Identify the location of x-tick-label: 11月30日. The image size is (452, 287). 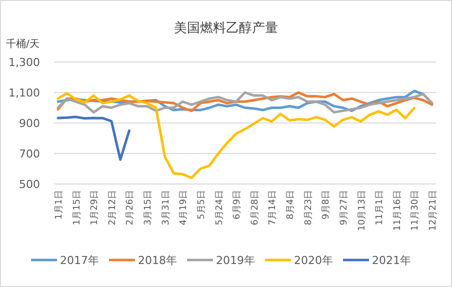
(415, 210).